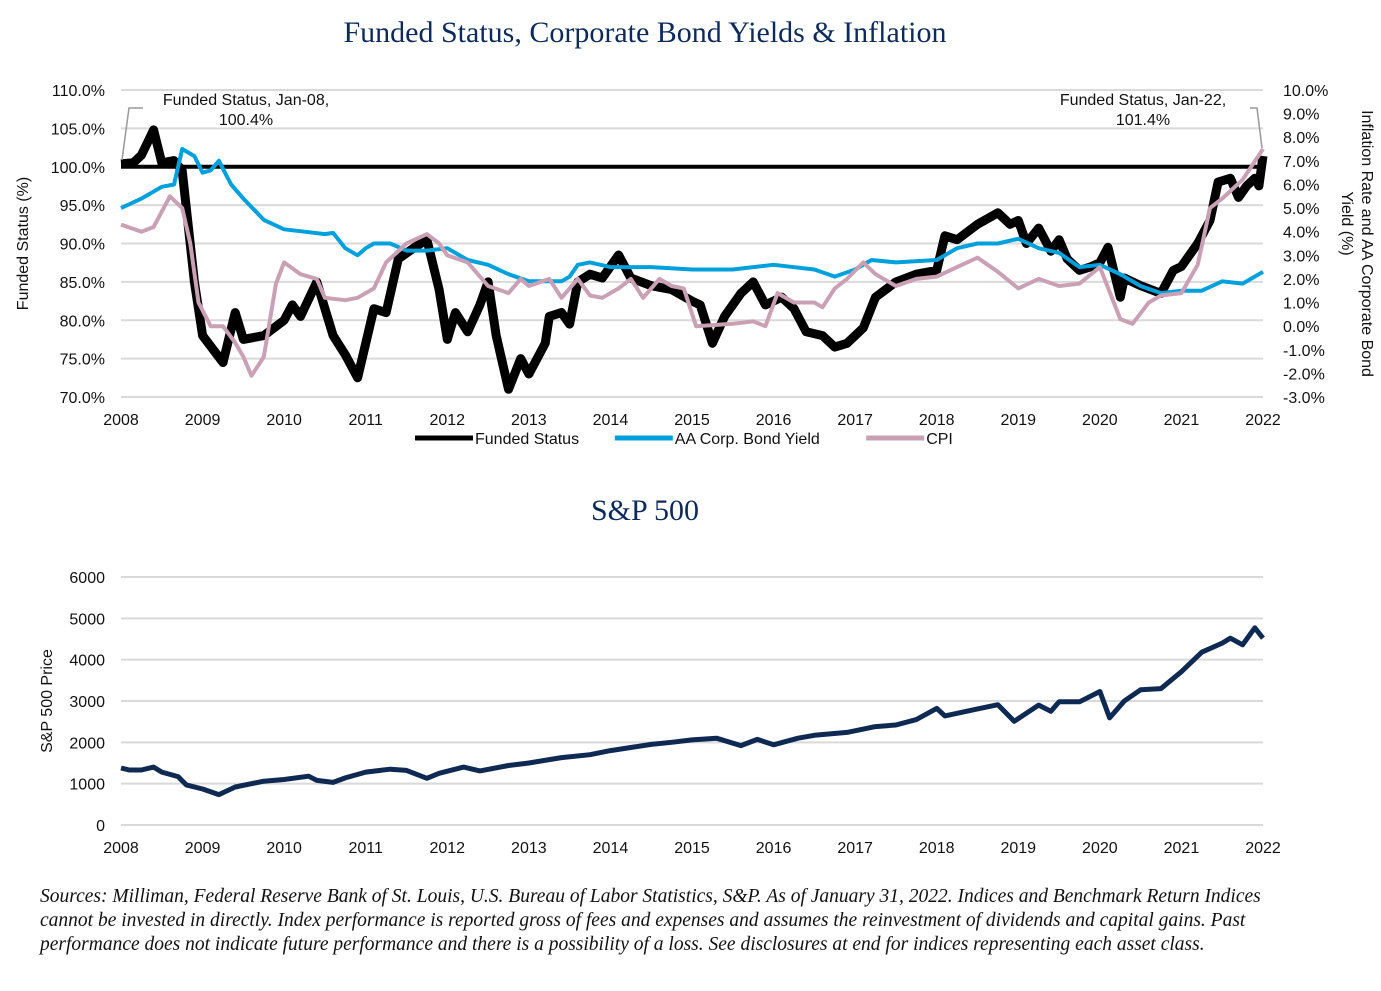 The width and height of the screenshot is (1381, 991). What do you see at coordinates (87, 578) in the screenshot?
I see `y-tick-label: 6000` at bounding box center [87, 578].